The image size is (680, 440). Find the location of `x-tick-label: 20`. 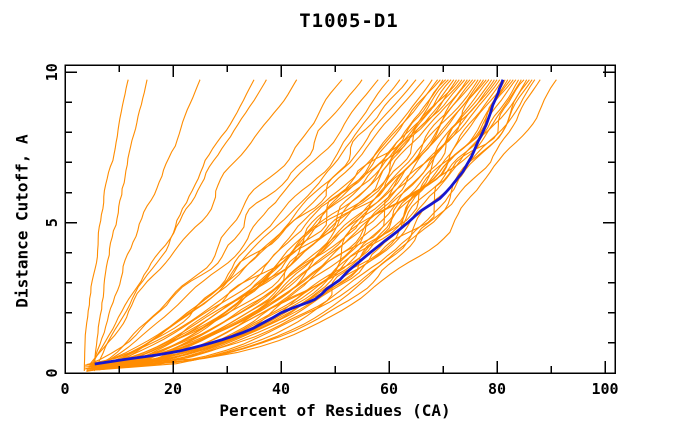

x-tick-label: 20 is located at coordinates (173, 389).